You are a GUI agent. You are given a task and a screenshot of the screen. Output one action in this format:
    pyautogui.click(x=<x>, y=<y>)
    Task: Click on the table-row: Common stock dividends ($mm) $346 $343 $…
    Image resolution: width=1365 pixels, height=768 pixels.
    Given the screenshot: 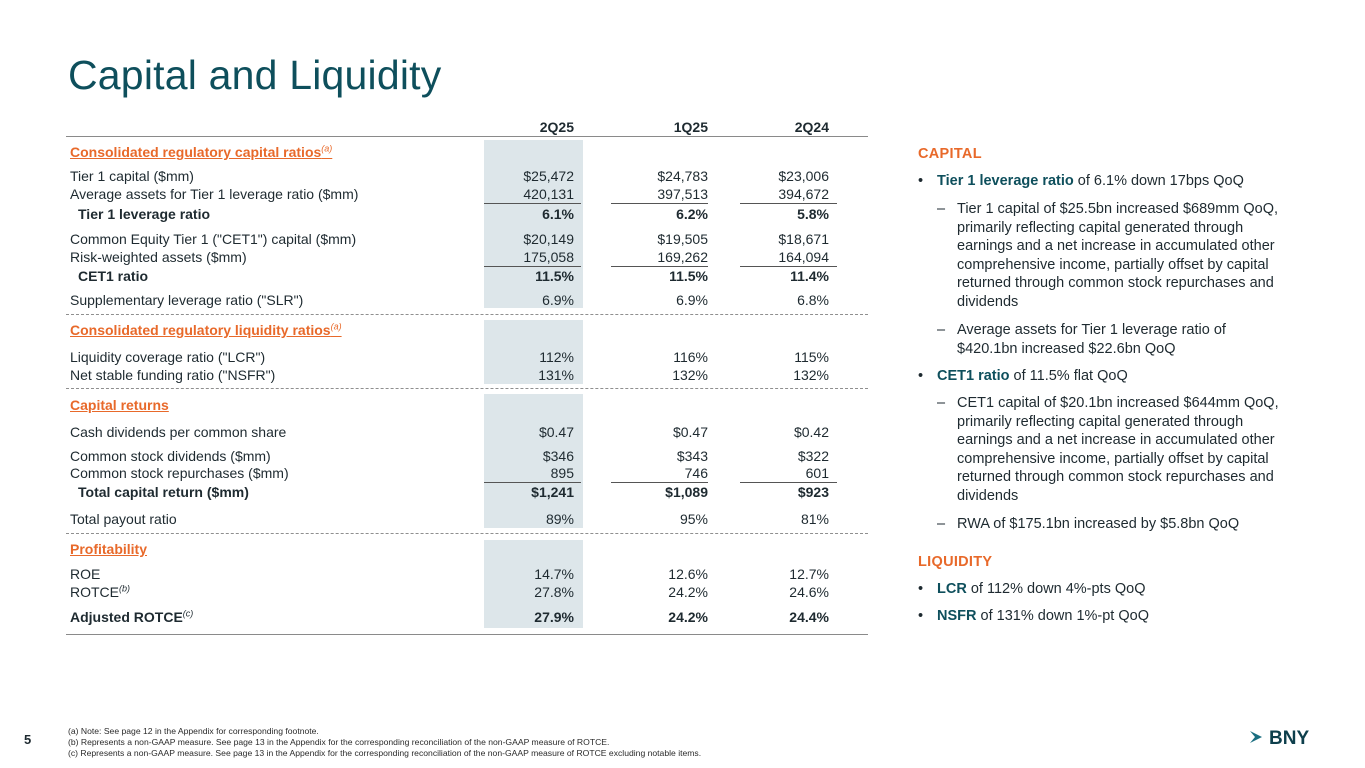 What is the action you would take?
    pyautogui.click(x=467, y=456)
    